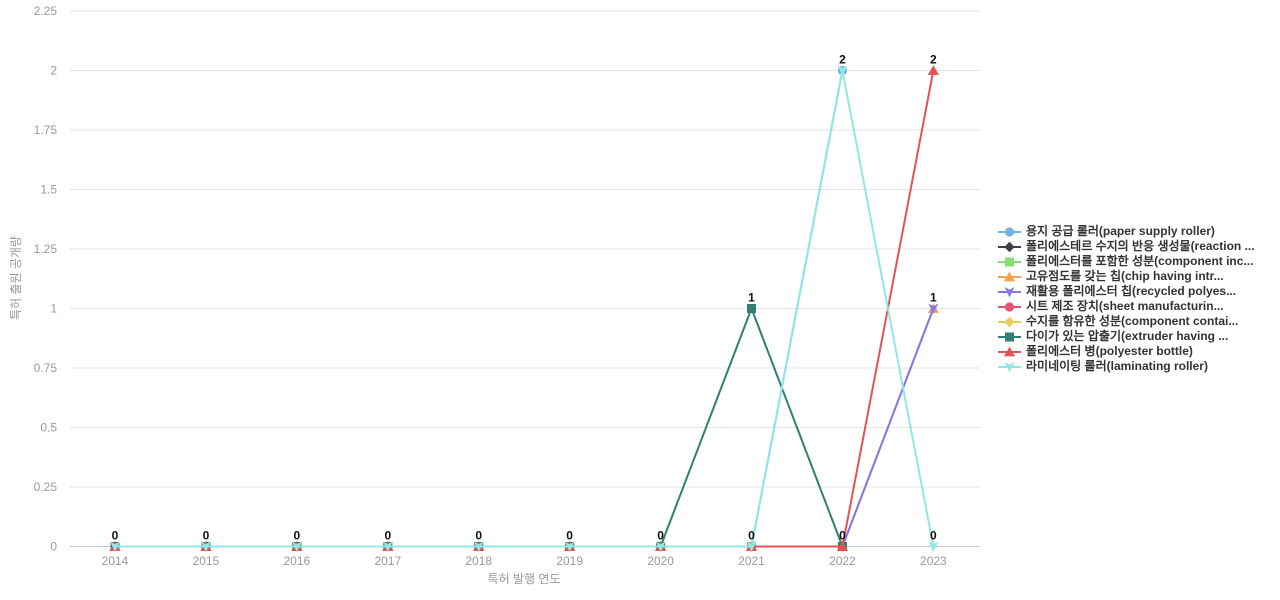 The height and width of the screenshot is (600, 1280). I want to click on y-tick-label: 1.25, so click(46, 249).